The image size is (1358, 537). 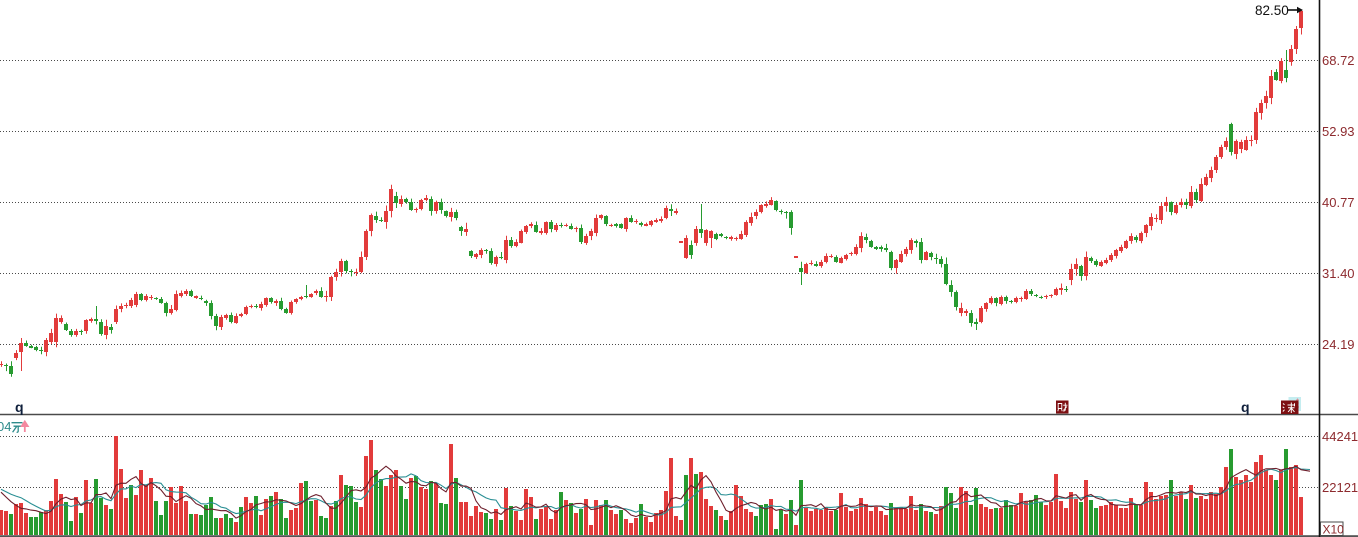 What do you see at coordinates (5, 426) in the screenshot?
I see `svg-text: 04` at bounding box center [5, 426].